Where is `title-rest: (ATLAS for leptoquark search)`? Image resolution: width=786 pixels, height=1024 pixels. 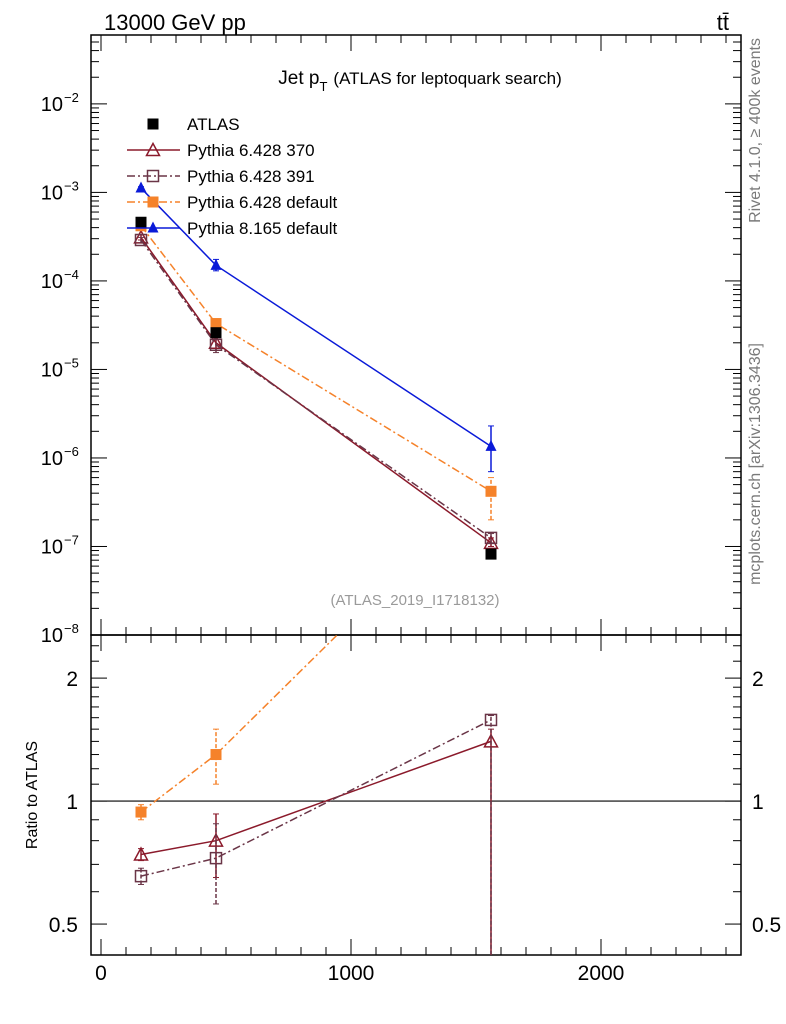 title-rest: (ATLAS for leptoquark search) is located at coordinates (447, 78).